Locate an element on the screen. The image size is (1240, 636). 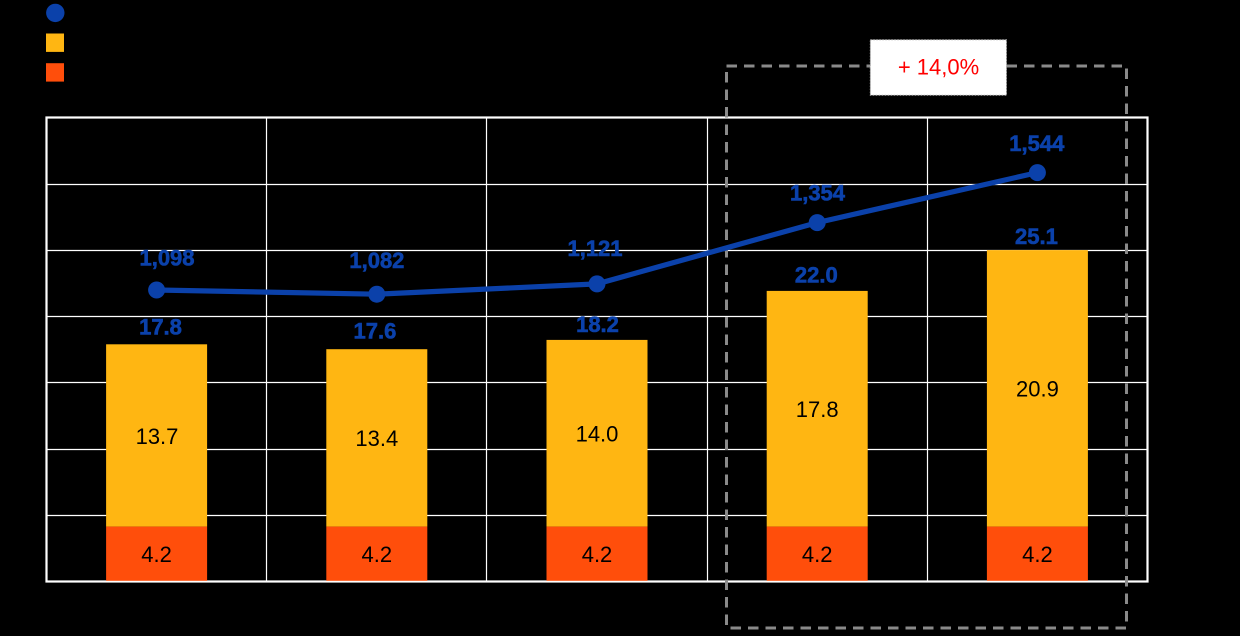
svg-text: 13.7 is located at coordinates (157, 436).